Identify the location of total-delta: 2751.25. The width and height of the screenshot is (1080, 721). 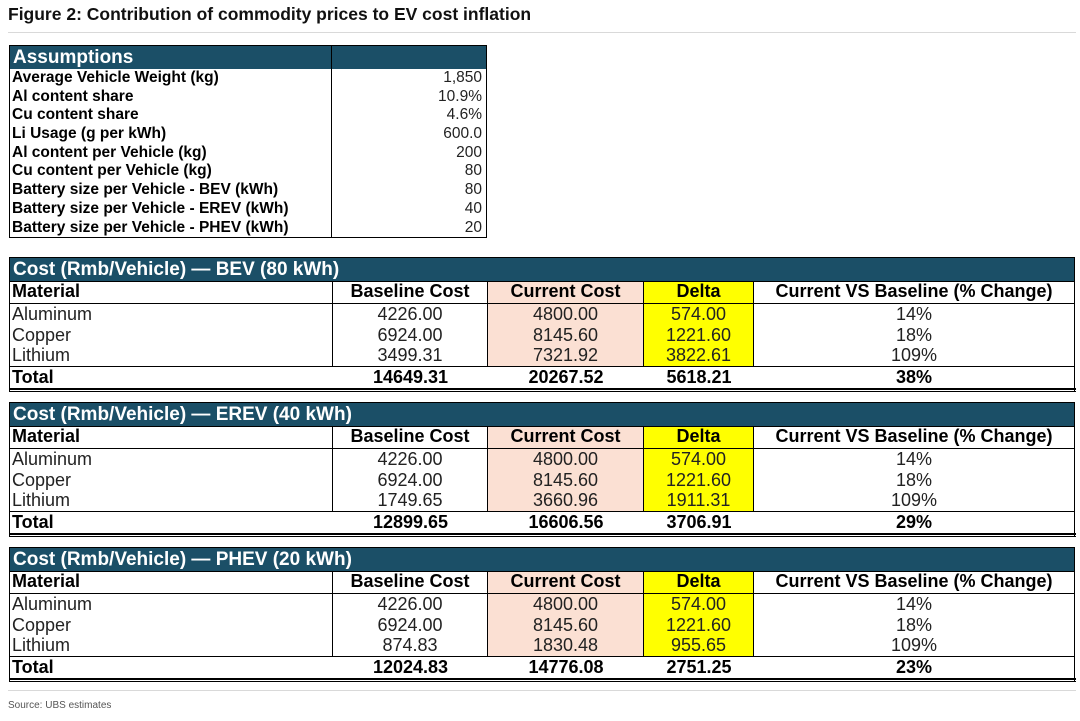
(699, 667).